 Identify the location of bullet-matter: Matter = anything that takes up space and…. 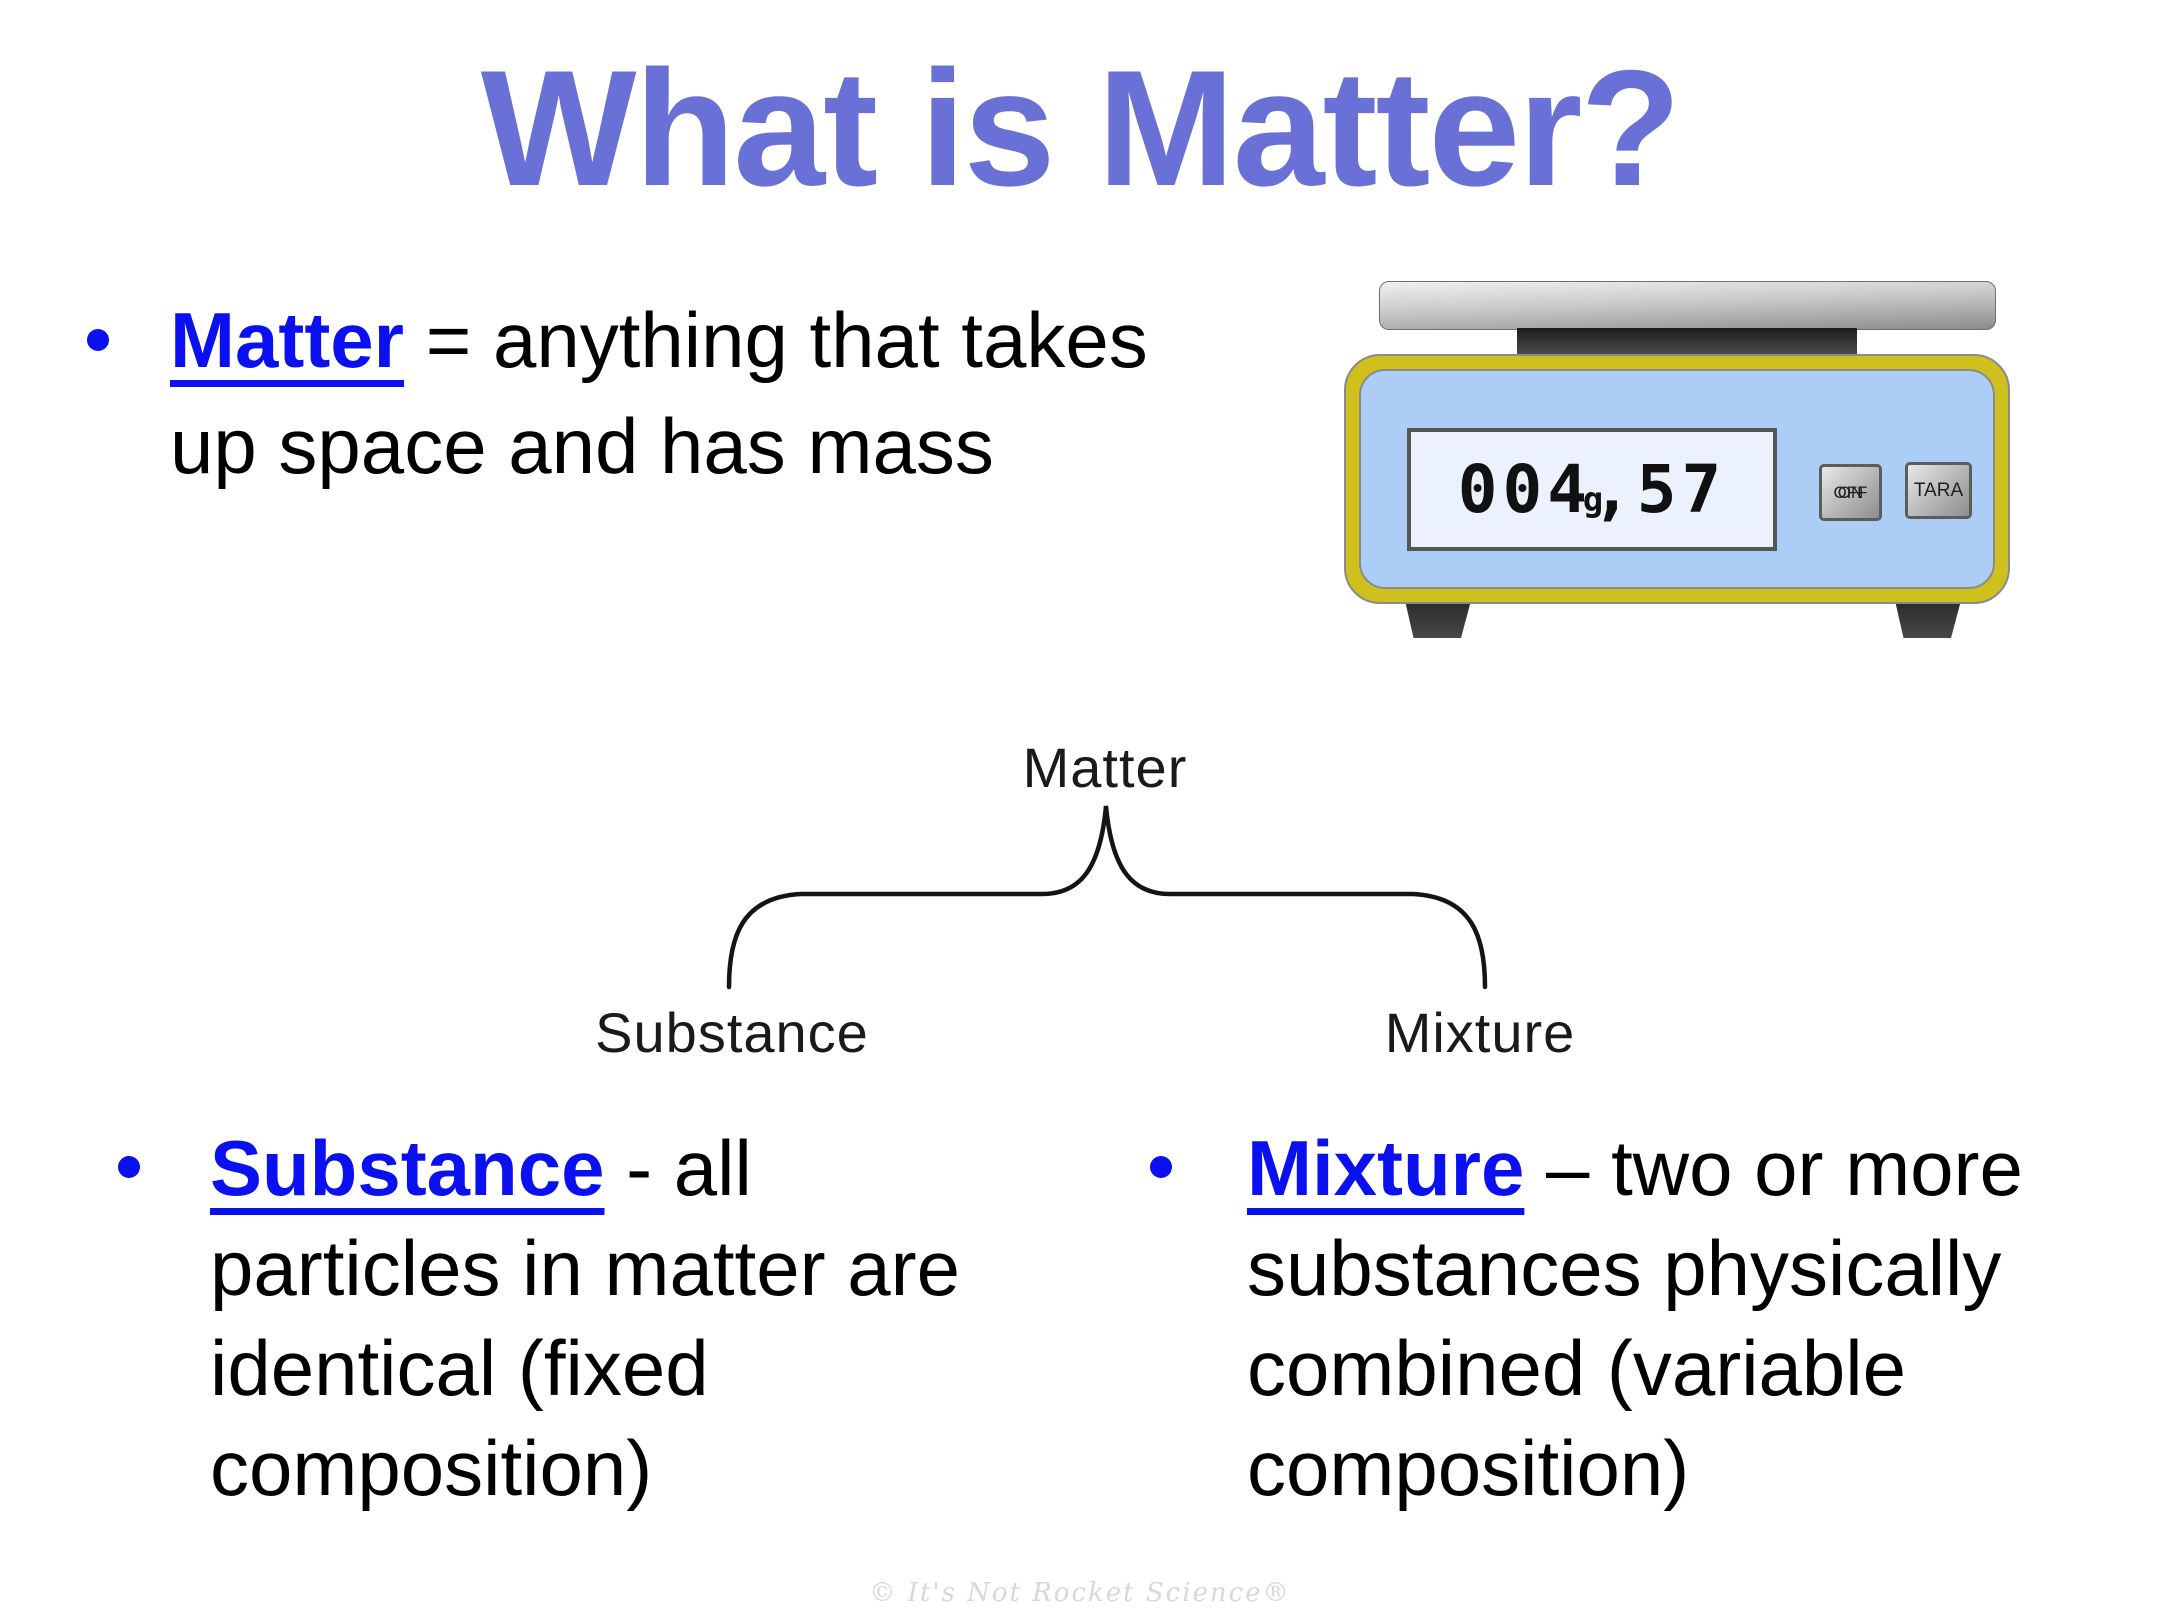
(690, 393).